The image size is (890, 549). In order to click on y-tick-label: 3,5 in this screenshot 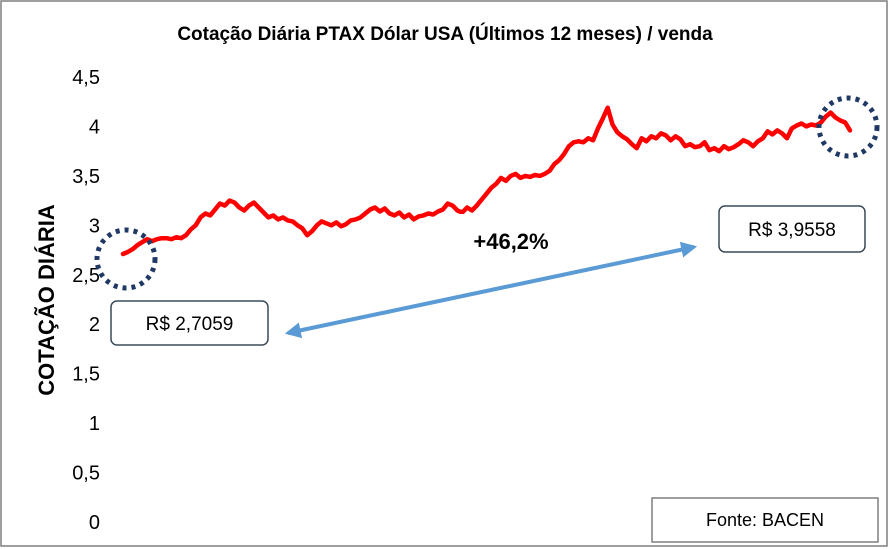, I will do `click(86, 177)`.